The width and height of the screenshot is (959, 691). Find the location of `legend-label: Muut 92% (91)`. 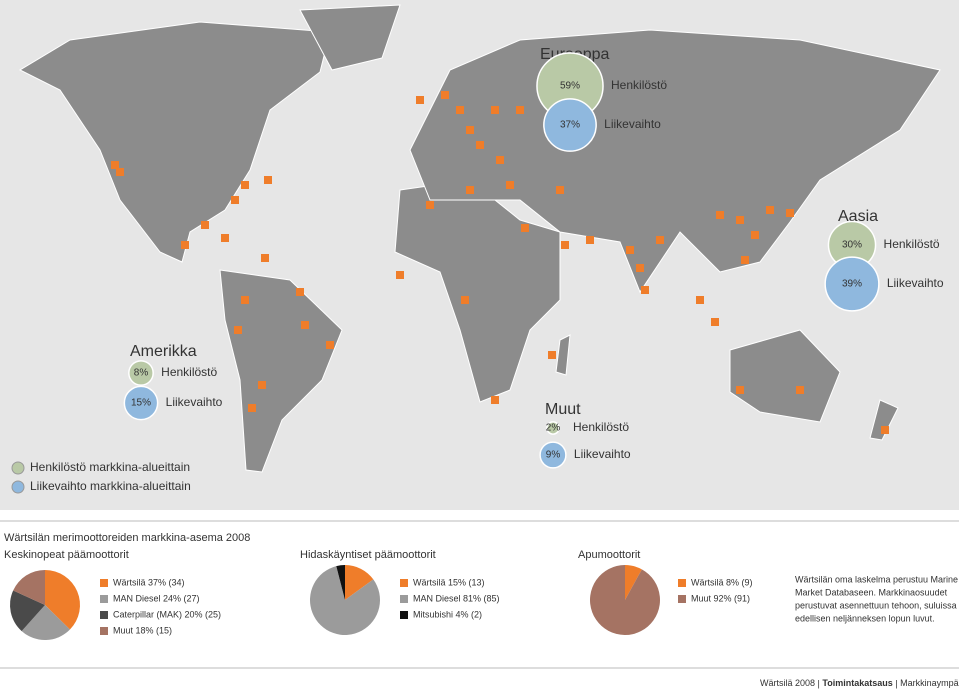

legend-label: Muut 92% (91) is located at coordinates (720, 598).